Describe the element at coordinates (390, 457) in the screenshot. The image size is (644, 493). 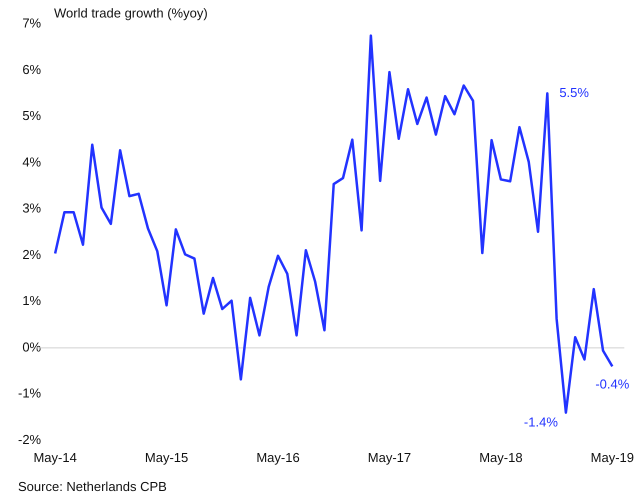
I see `x-tick-label: May-17` at that location.